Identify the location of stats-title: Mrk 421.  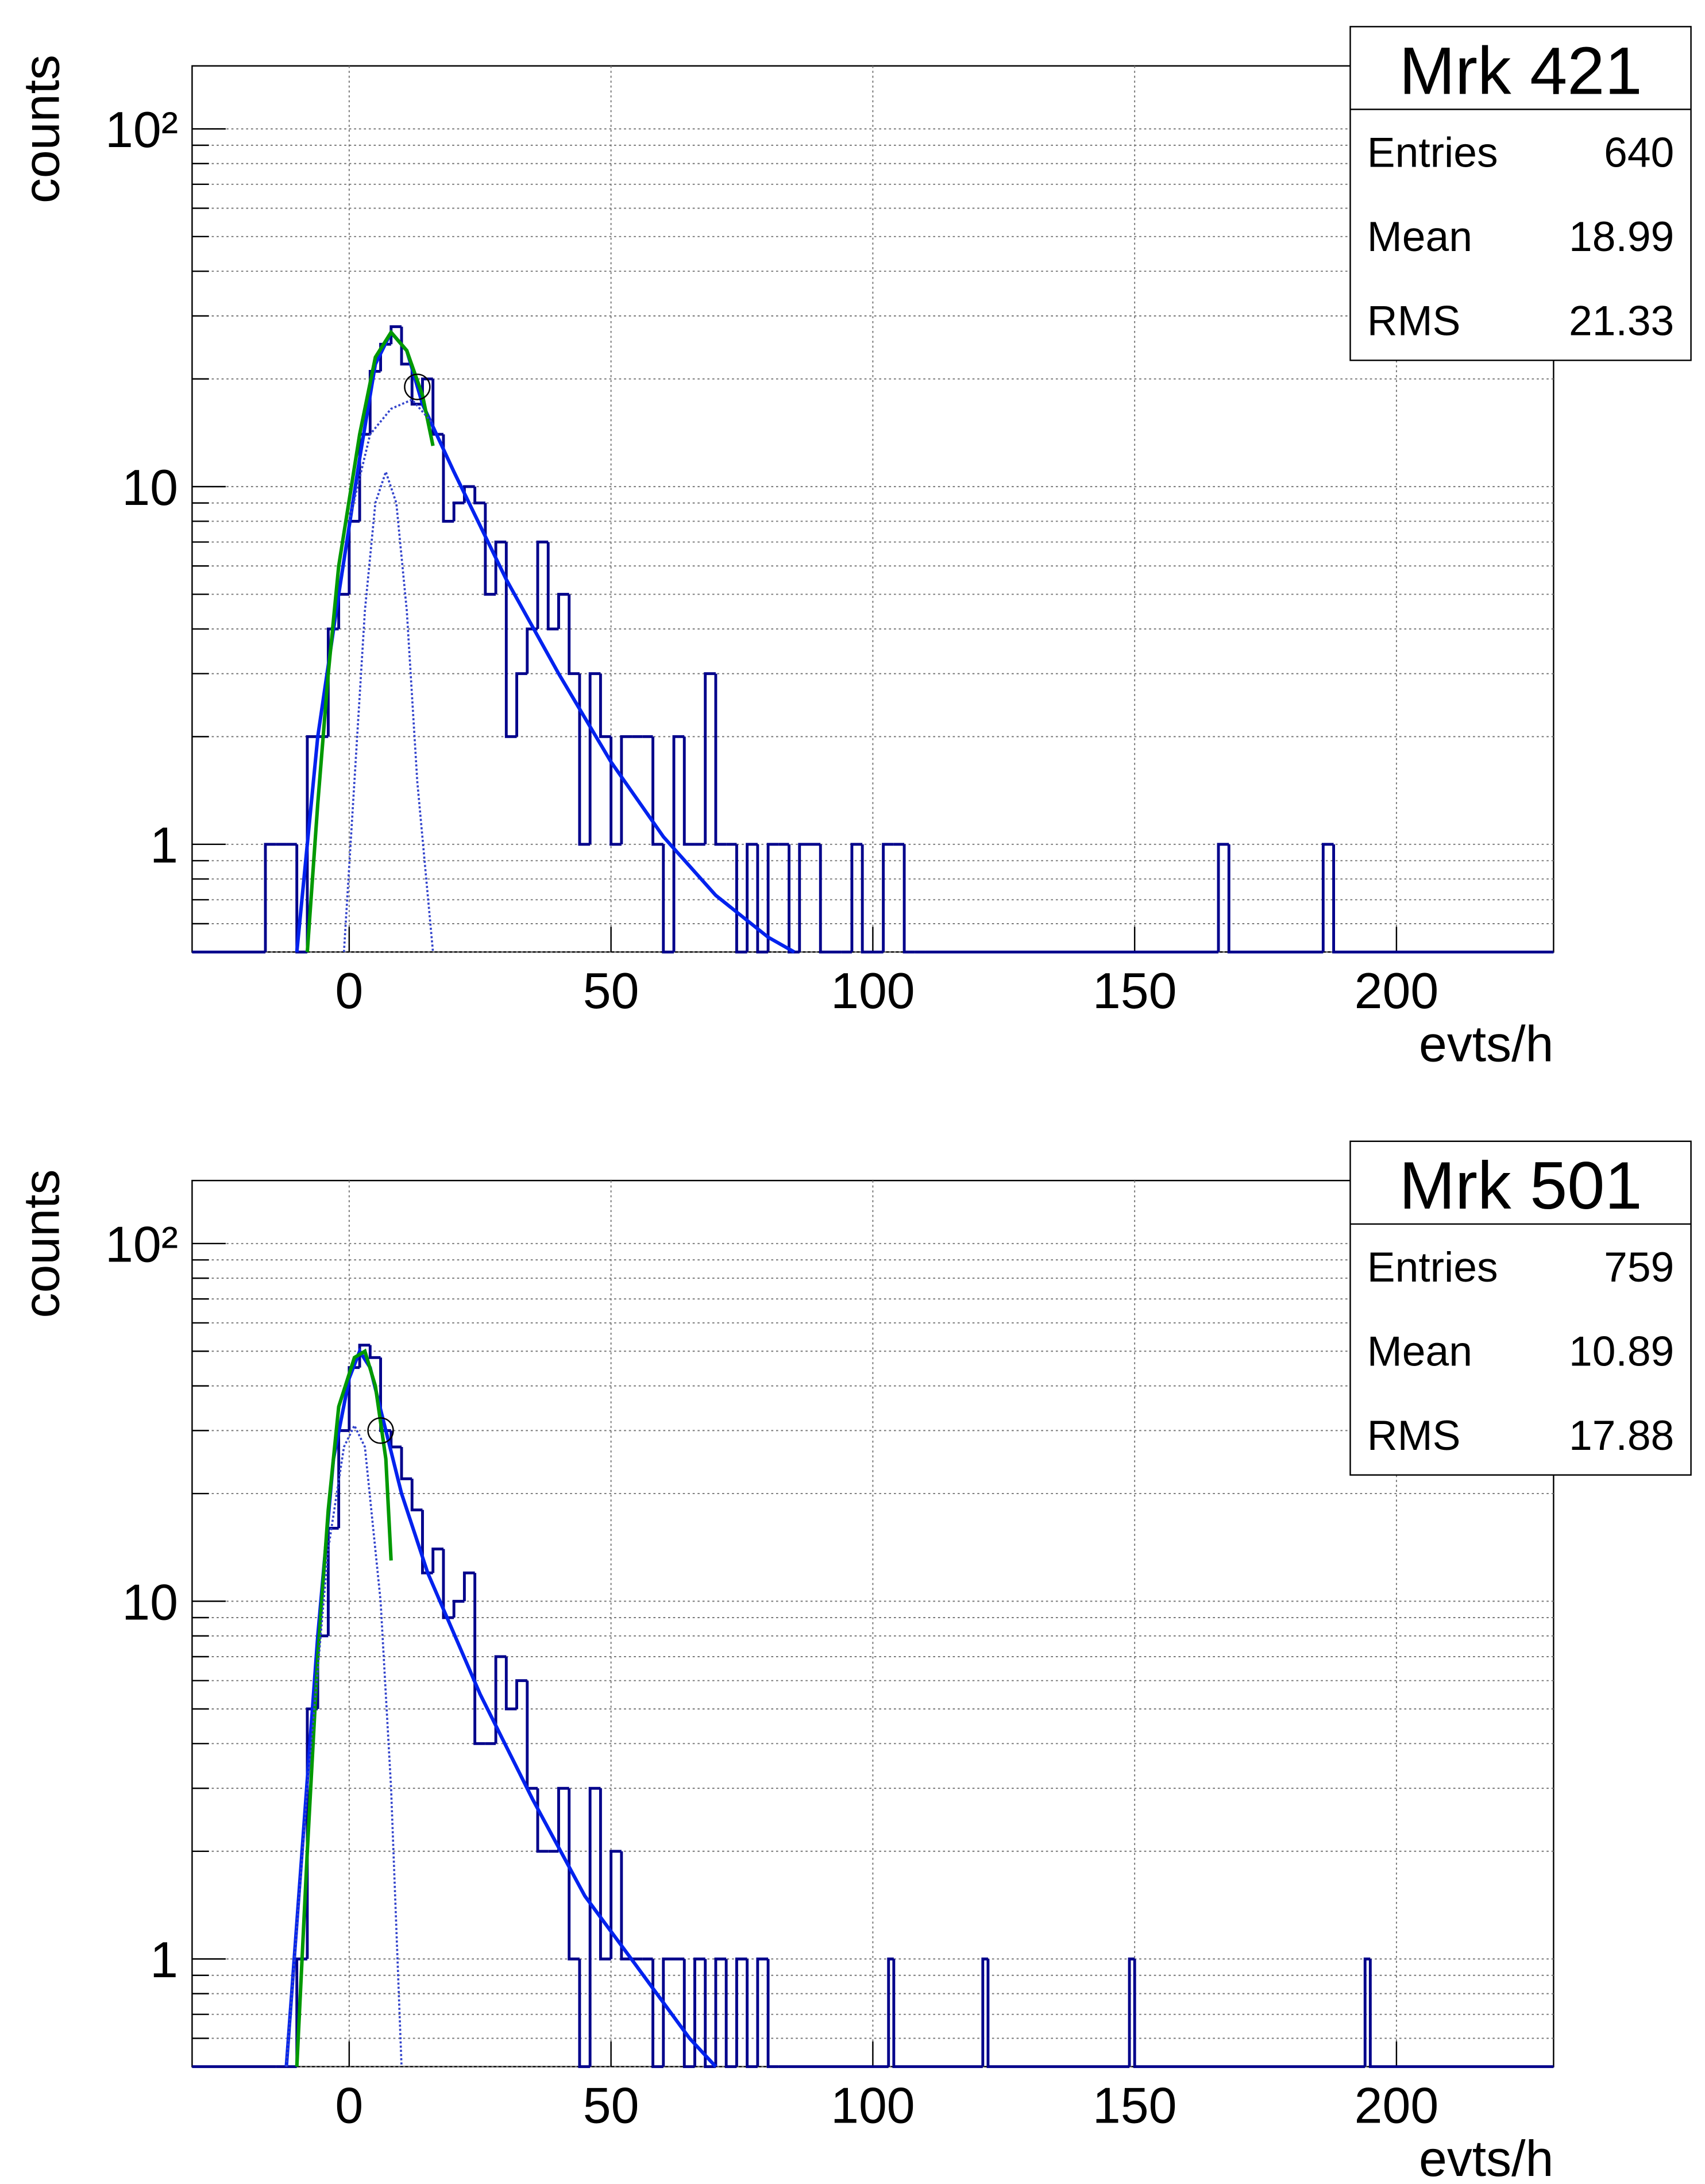
(1521, 71).